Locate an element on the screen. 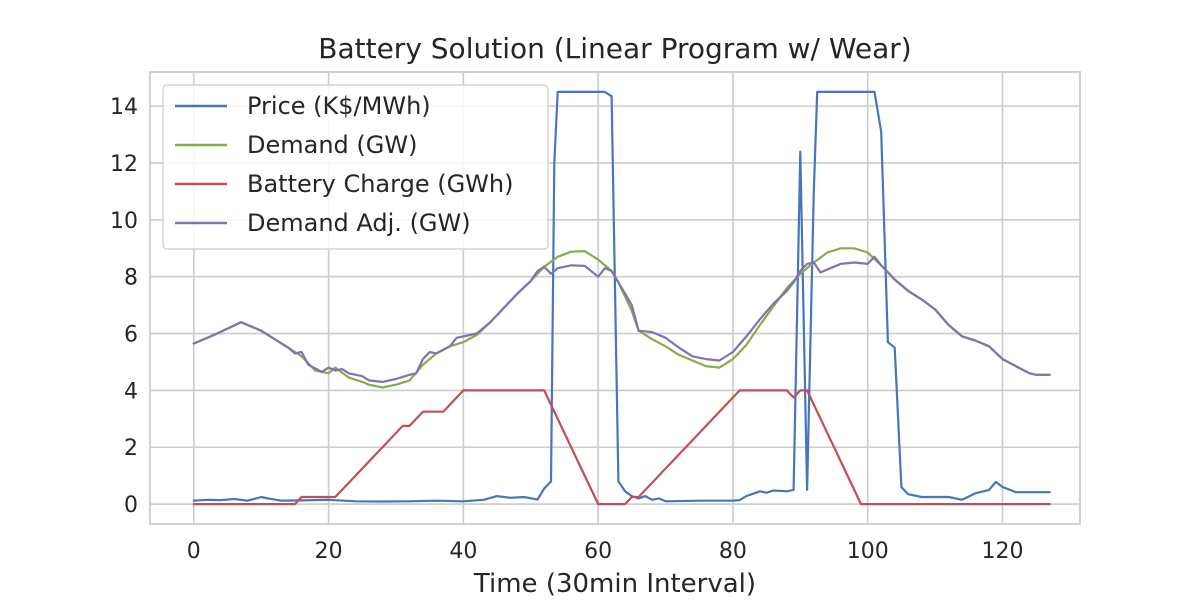 The image size is (1200, 600). y-tick-label: 10 is located at coordinates (124, 221).